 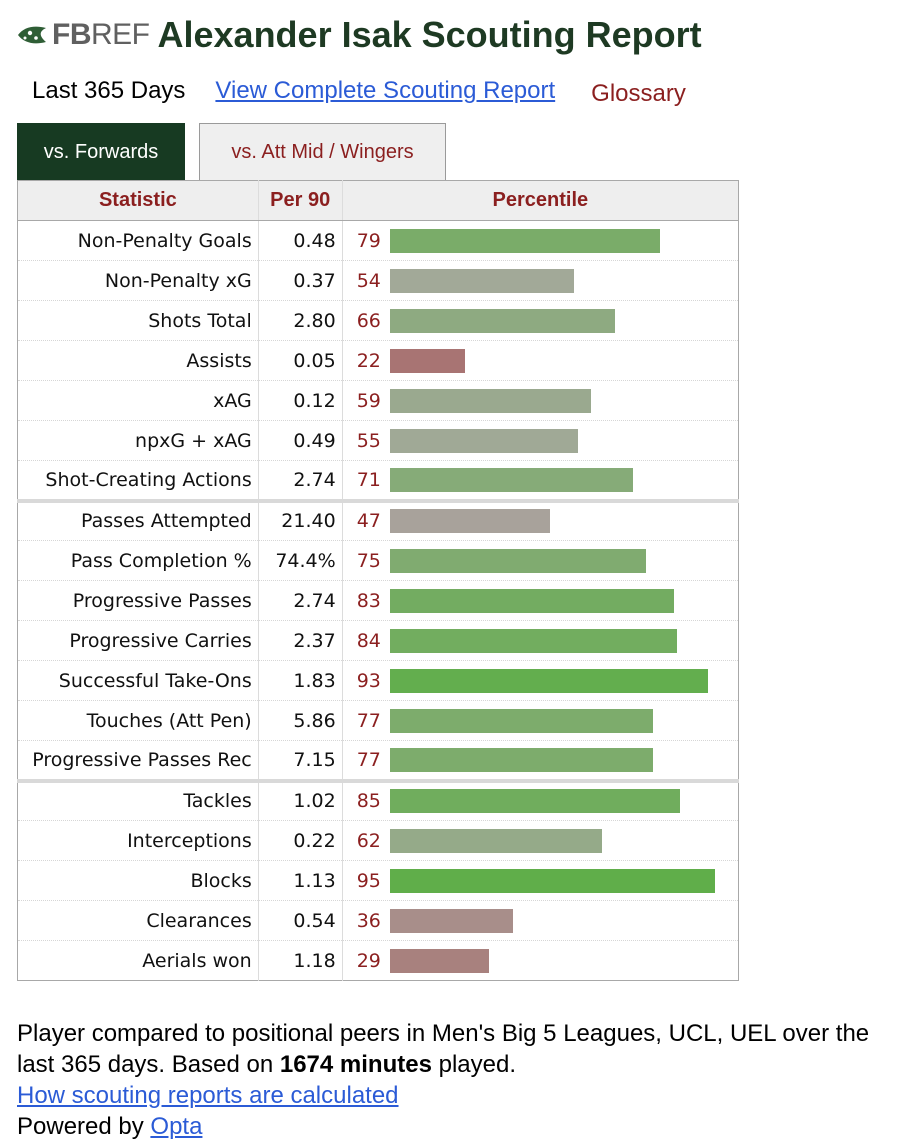 I want to click on percentile-cell: 84, so click(x=540, y=640).